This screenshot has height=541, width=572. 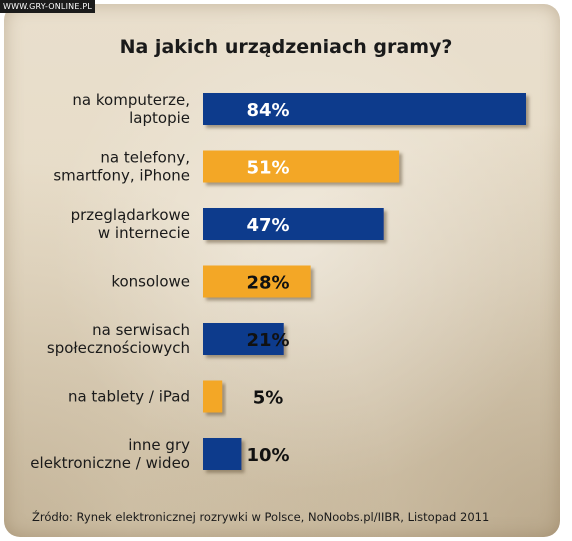 What do you see at coordinates (110, 463) in the screenshot?
I see `category-label-6-line1: elektroniczne / wideo` at bounding box center [110, 463].